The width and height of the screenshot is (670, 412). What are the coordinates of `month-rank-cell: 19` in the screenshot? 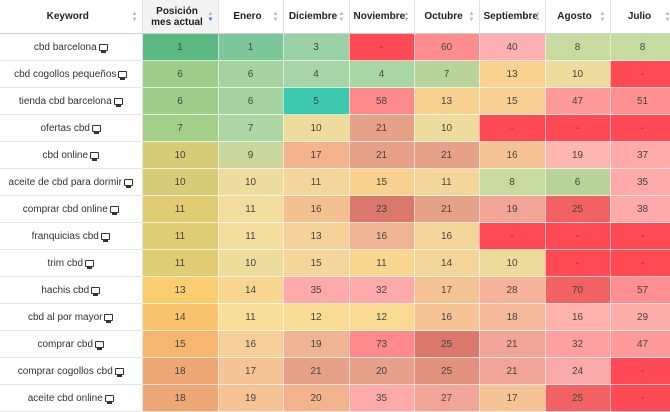 It's located at (512, 209).